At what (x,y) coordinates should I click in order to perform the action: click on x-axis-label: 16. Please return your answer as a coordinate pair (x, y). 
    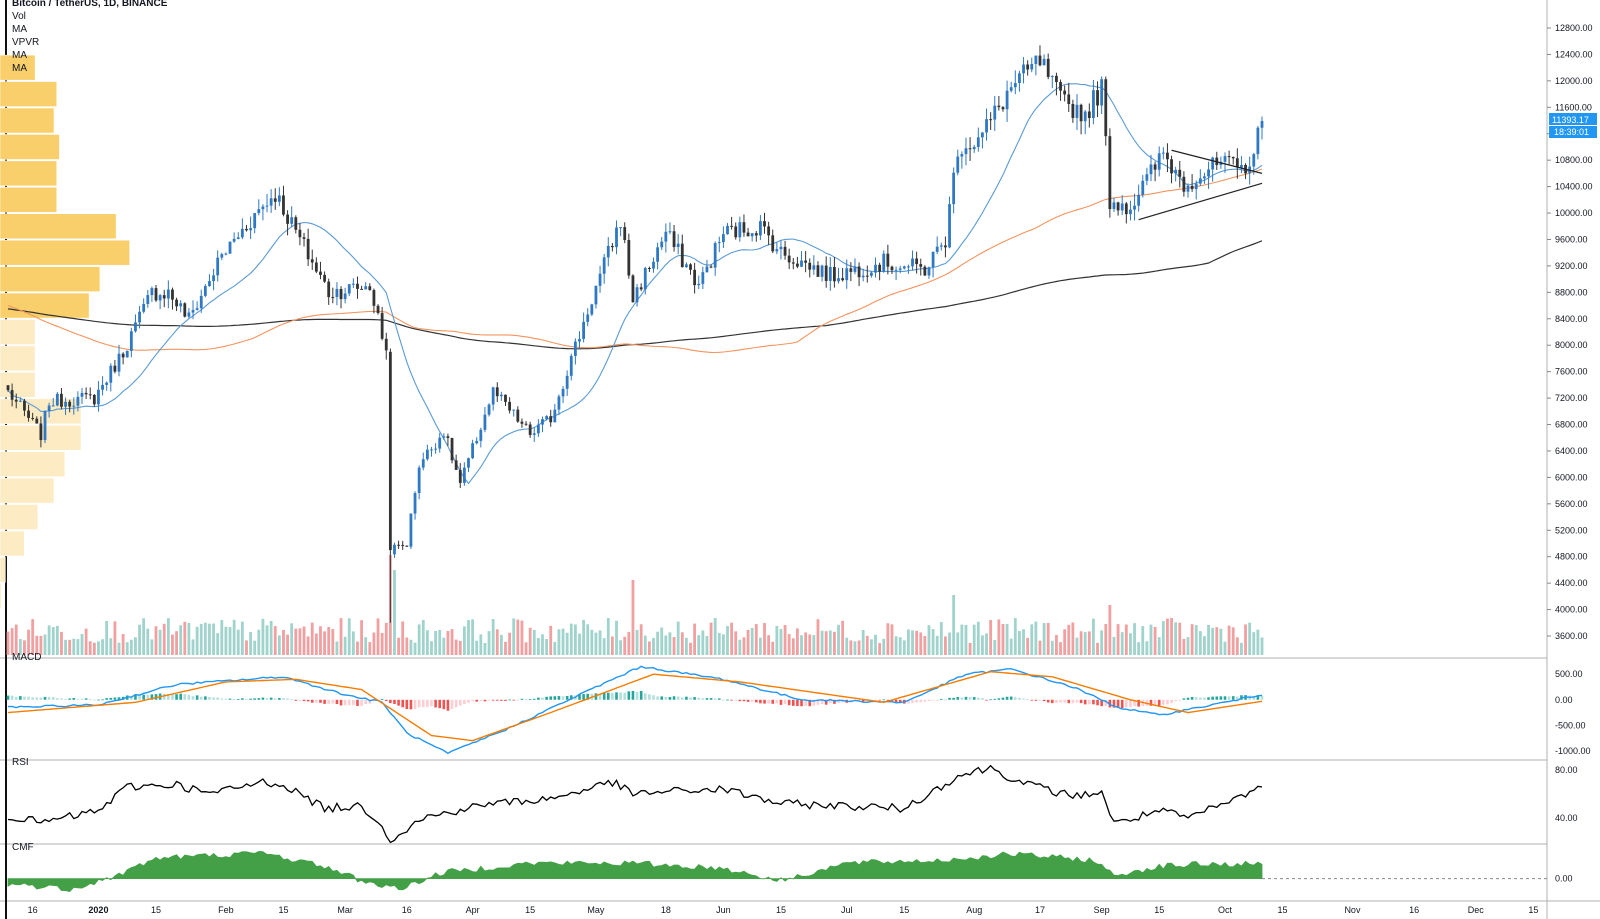
    Looking at the image, I should click on (33, 910).